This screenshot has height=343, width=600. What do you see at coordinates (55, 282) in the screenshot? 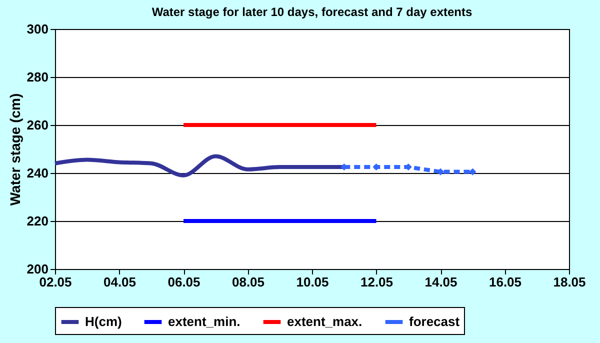
I see `x-tick-label: 02.05` at bounding box center [55, 282].